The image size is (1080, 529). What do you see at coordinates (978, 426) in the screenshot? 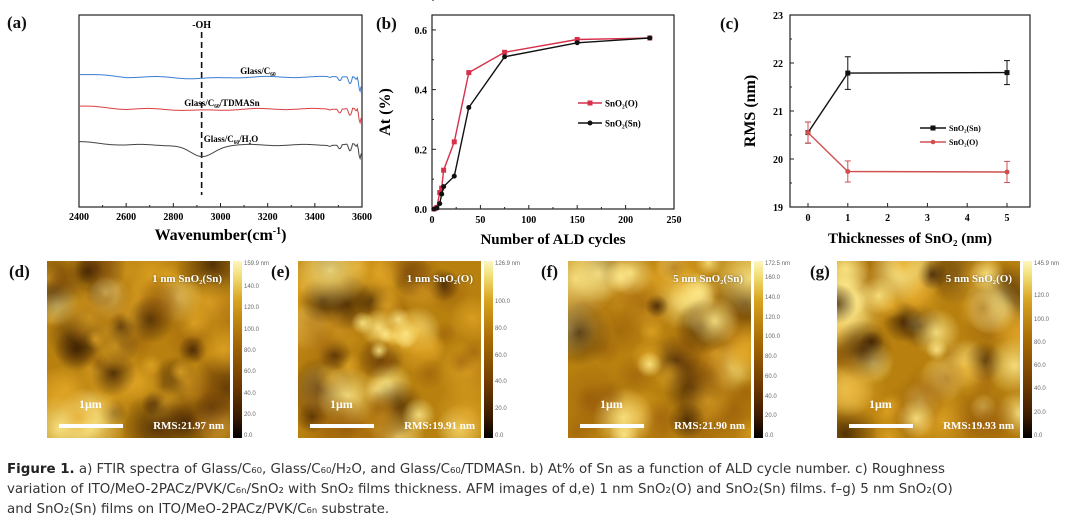
I see `rms-value: RMS:19.93 nm` at bounding box center [978, 426].